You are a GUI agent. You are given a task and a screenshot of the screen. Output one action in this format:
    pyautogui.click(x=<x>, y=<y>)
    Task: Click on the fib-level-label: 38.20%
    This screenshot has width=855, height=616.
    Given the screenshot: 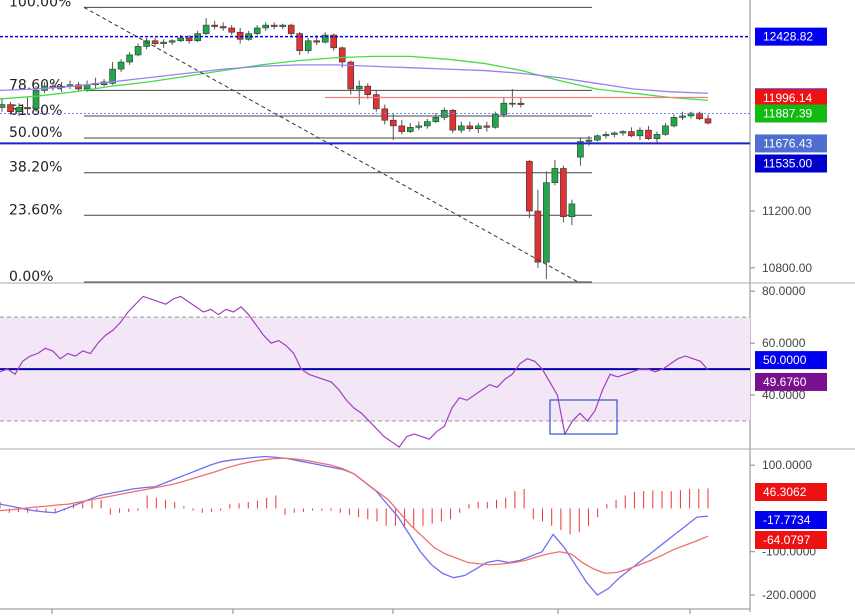 What is the action you would take?
    pyautogui.click(x=35, y=168)
    